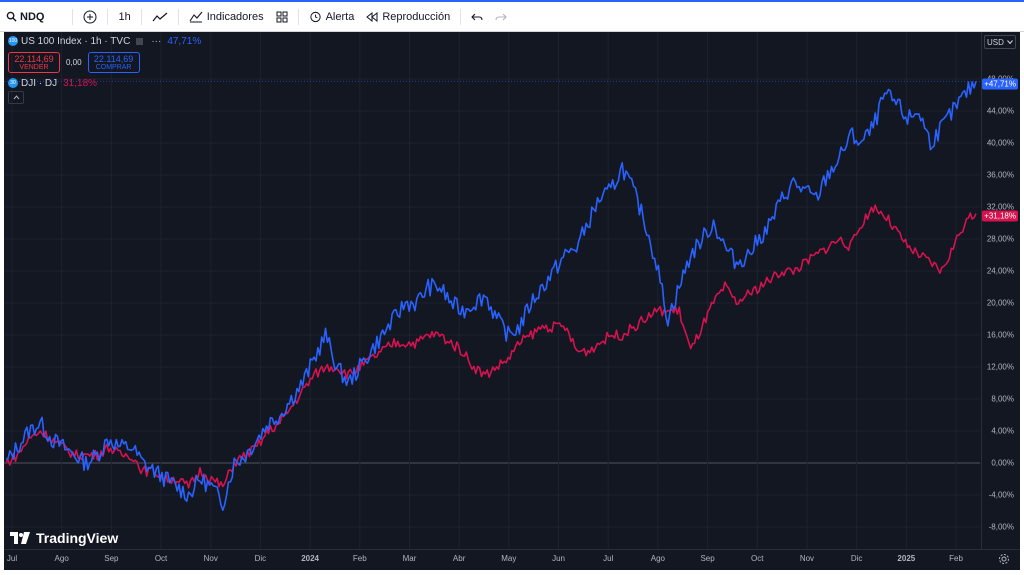 The height and width of the screenshot is (575, 1024). I want to click on x-tick-label: May, so click(509, 558).